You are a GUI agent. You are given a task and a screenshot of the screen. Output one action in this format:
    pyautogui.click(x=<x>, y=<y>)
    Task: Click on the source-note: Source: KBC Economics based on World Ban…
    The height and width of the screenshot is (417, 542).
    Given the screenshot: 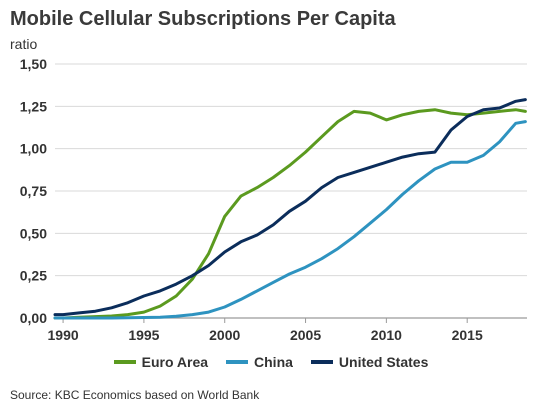 What is the action you would take?
    pyautogui.click(x=135, y=395)
    